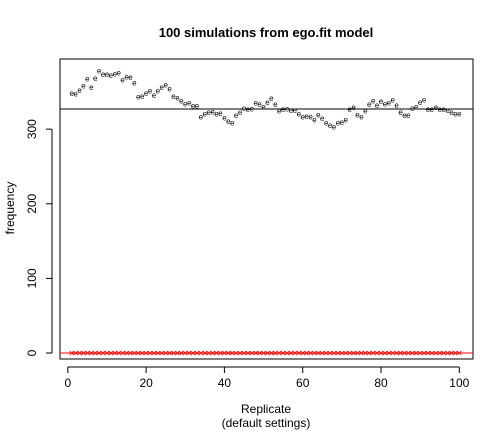 The image size is (504, 432). What do you see at coordinates (39, 237) in the screenshot?
I see `y-axis: 0 100 200 300` at bounding box center [39, 237].